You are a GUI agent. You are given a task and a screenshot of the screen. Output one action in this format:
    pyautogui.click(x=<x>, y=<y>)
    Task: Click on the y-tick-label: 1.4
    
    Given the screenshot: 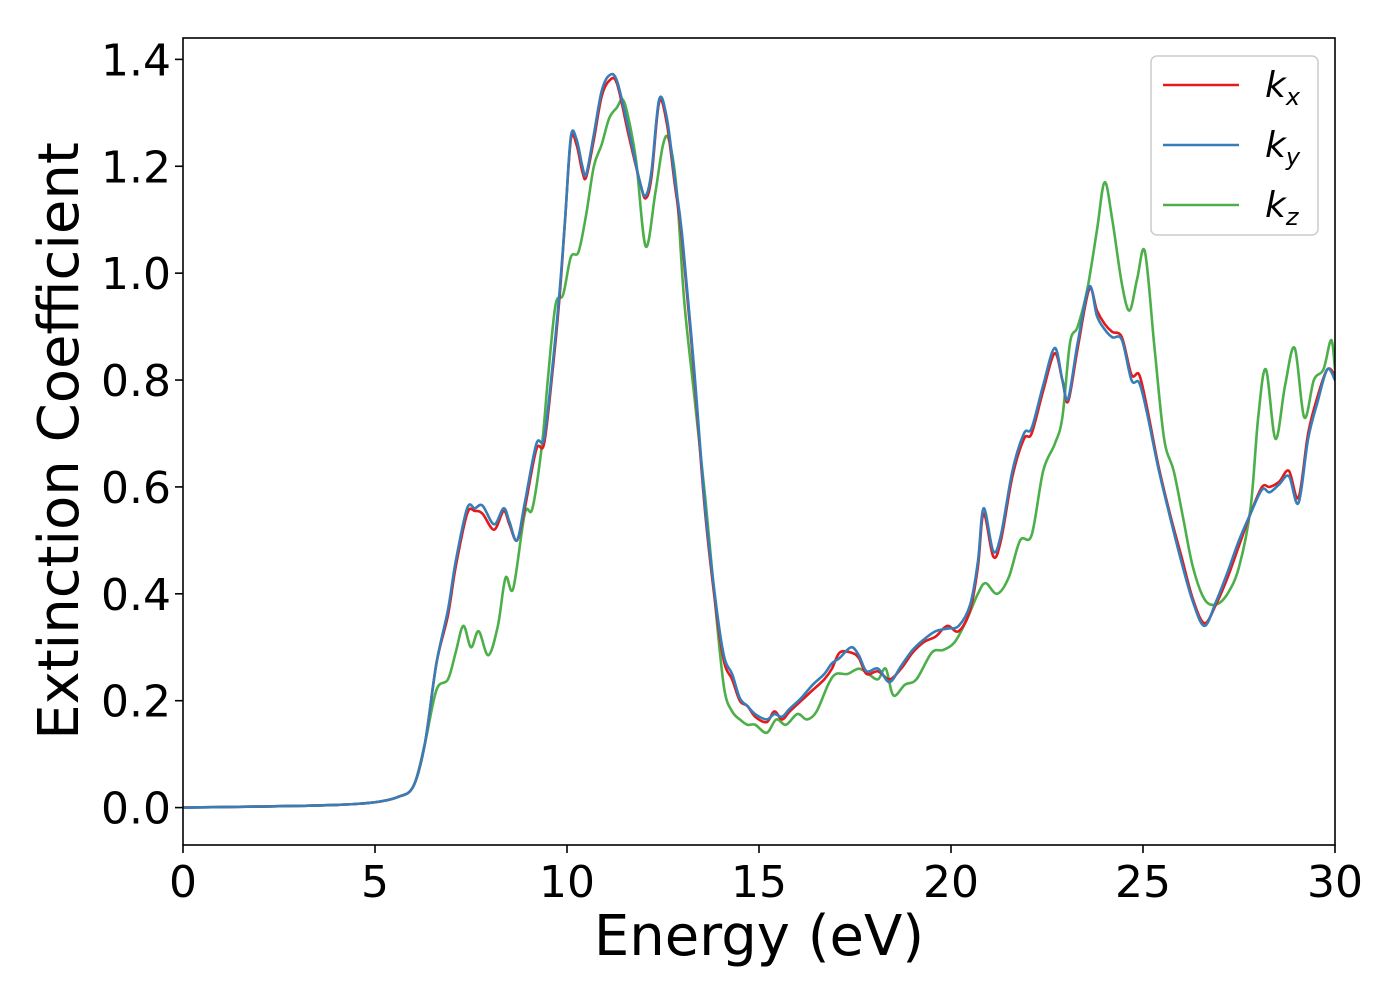 What is the action you would take?
    pyautogui.click(x=136, y=60)
    